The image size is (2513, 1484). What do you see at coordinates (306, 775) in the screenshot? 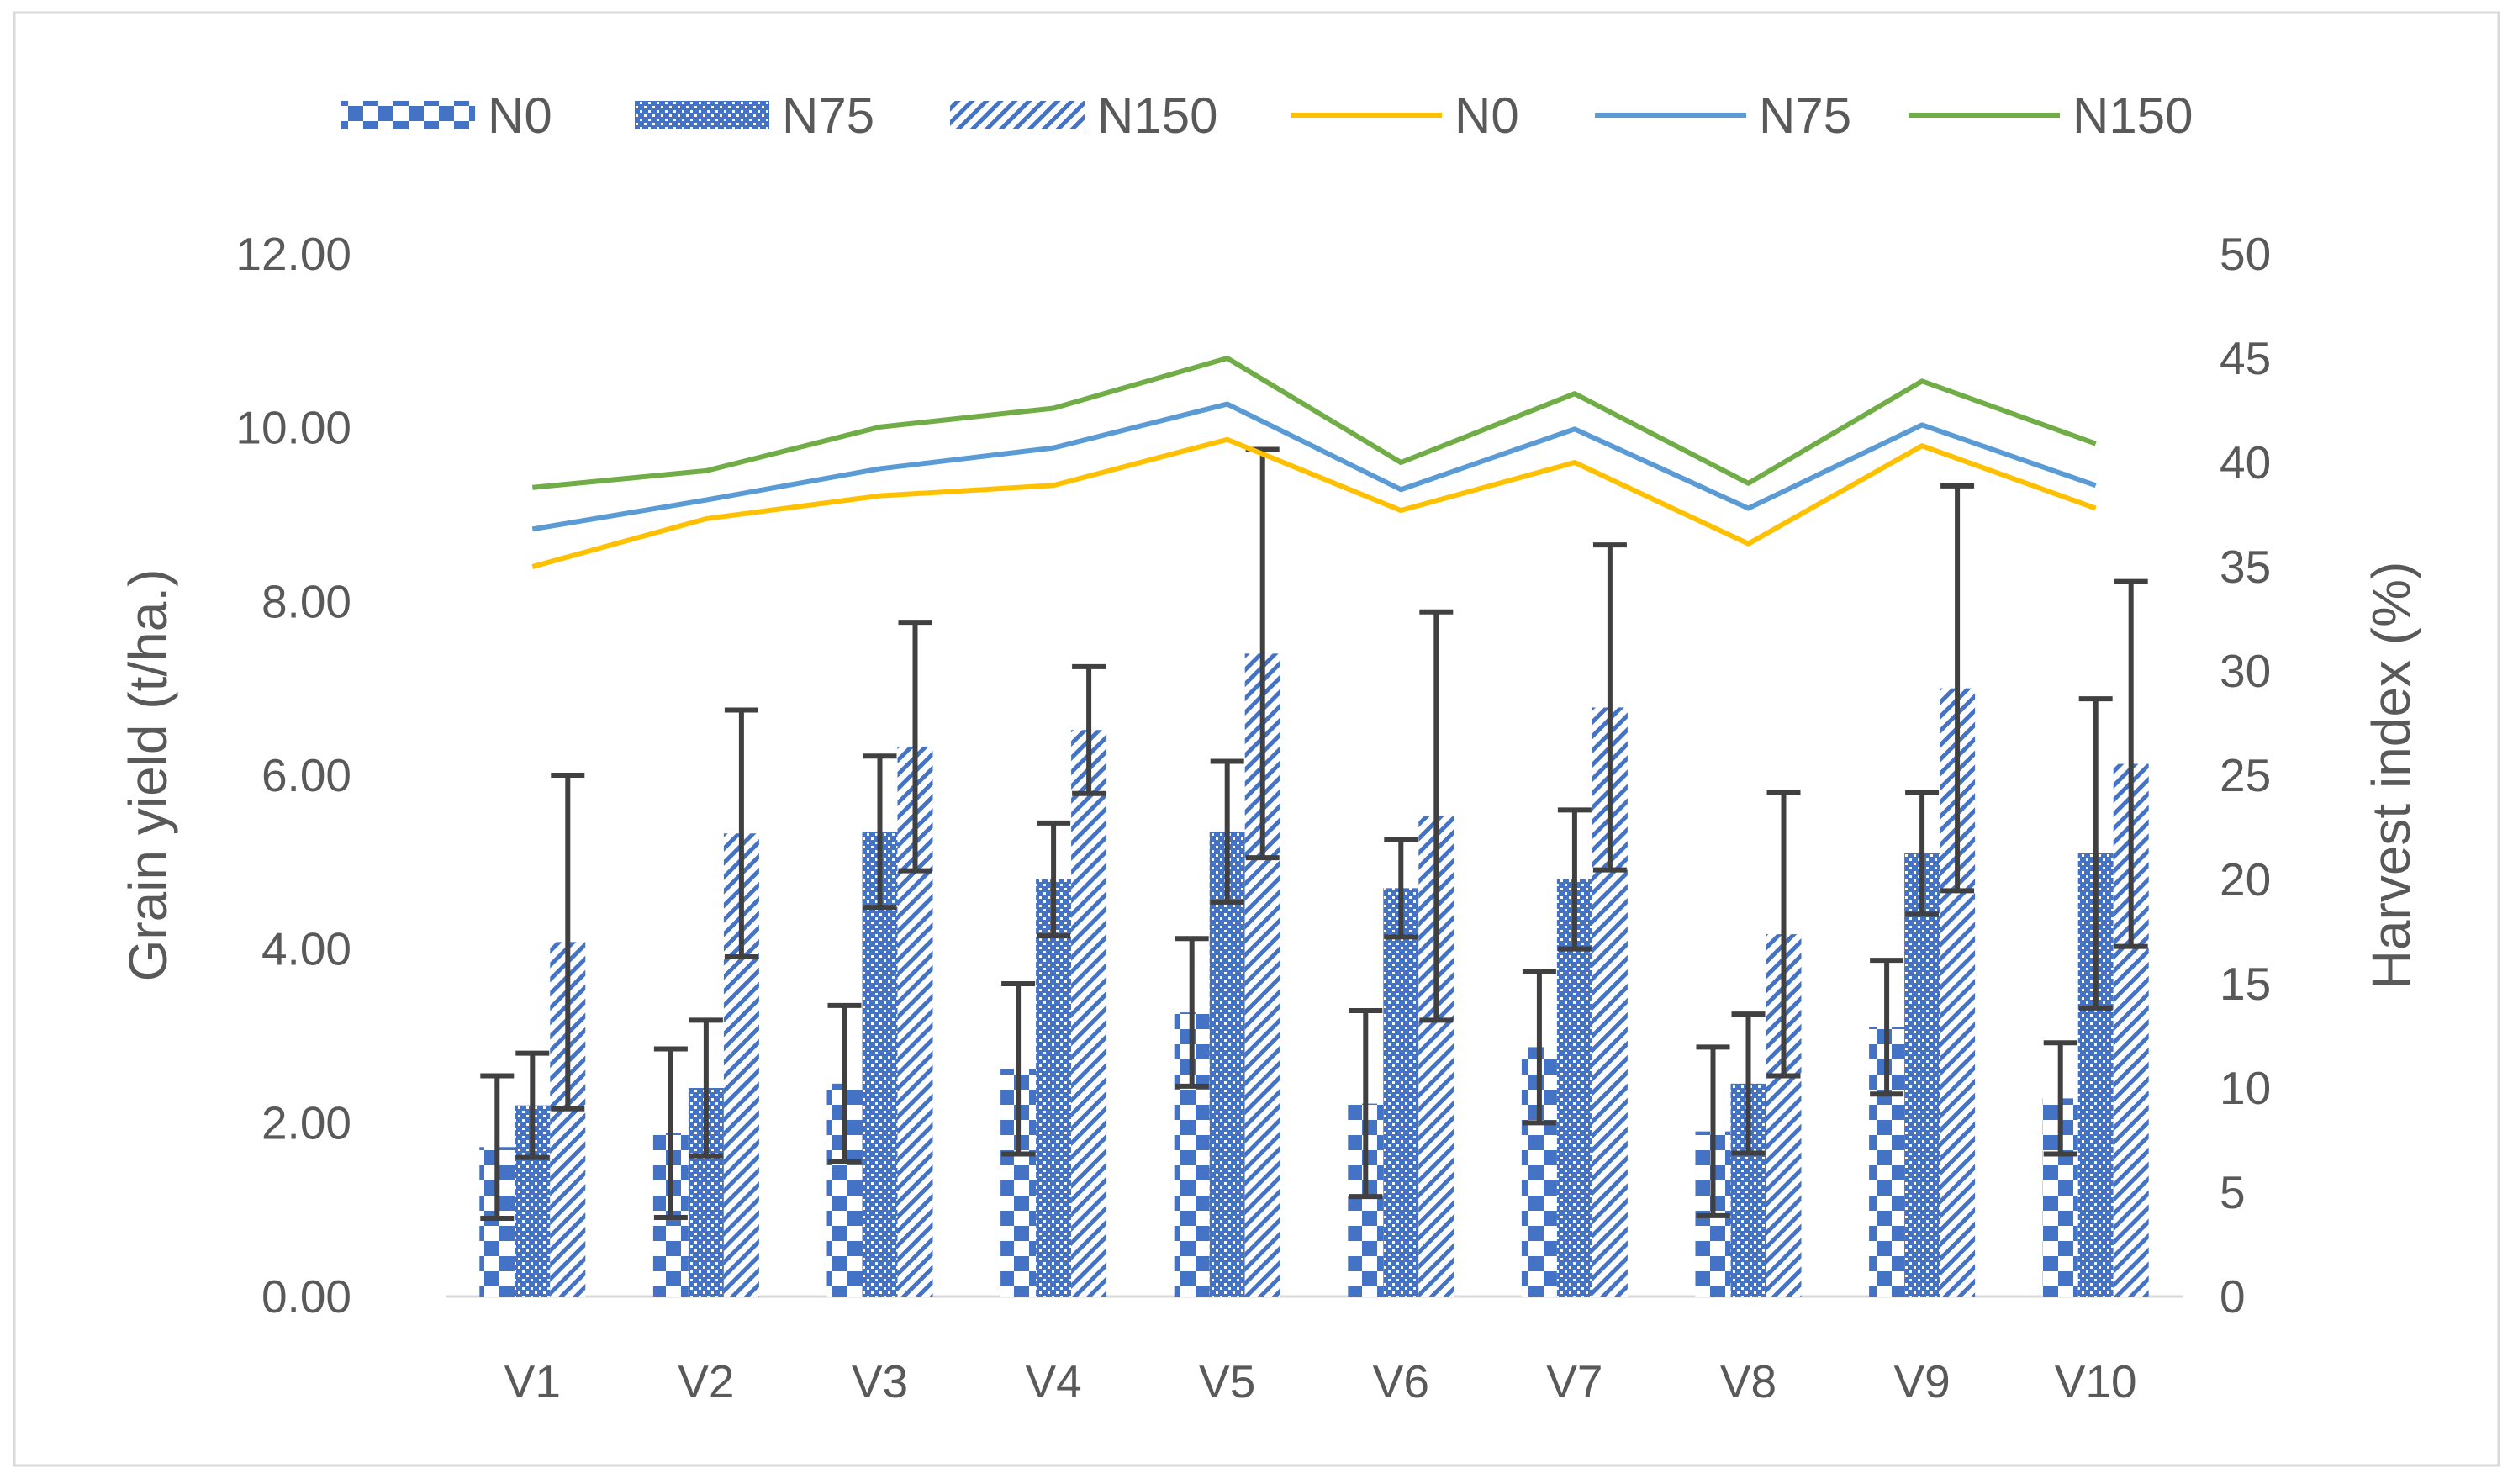
I see `y-tick-label: 6.00` at bounding box center [306, 775].